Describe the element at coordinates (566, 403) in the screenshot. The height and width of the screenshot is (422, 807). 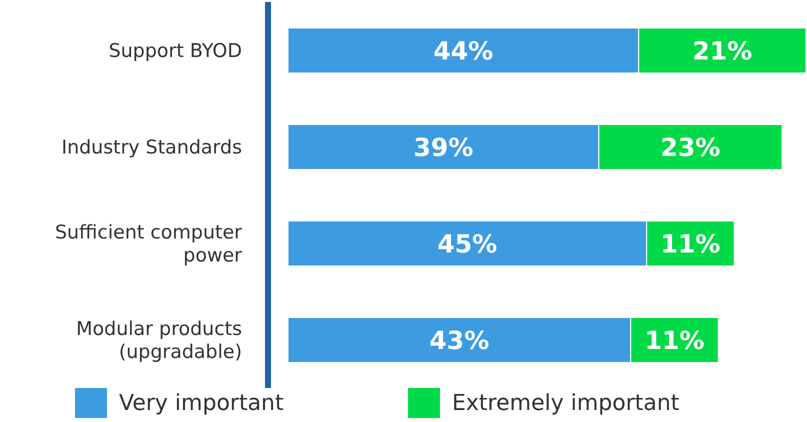
I see `legend-label: Extremely important` at that location.